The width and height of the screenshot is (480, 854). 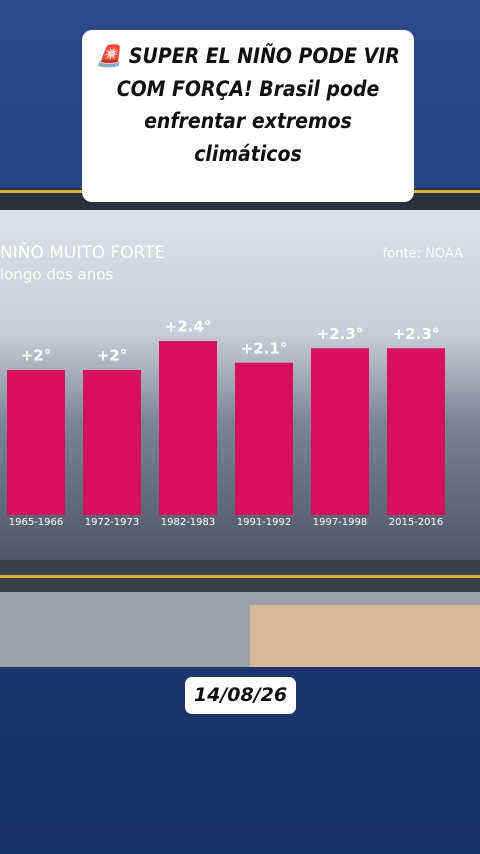 What do you see at coordinates (36, 522) in the screenshot?
I see `x-tick-label: 1965-1966` at bounding box center [36, 522].